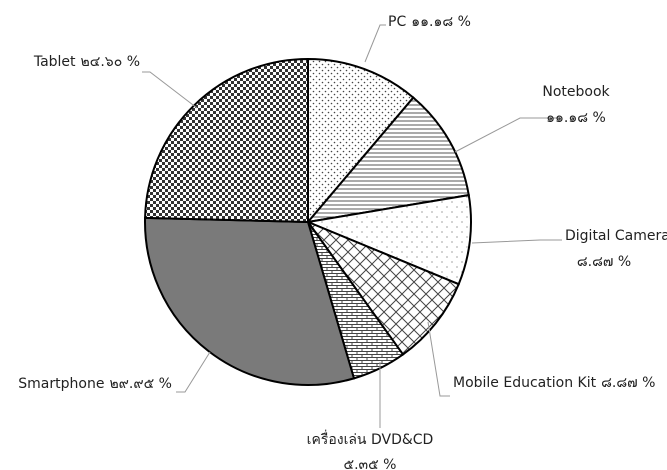 The width and height of the screenshot is (667, 470). I want to click on value-label: ๒๙.๙๕ %, so click(140, 384).